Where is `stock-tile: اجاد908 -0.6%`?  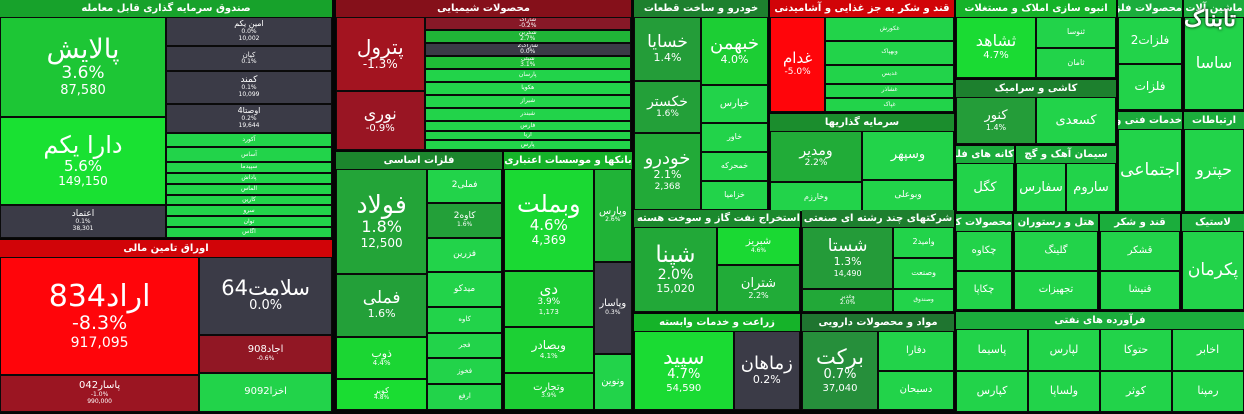
stock-tile: اجاد908 -0.6% is located at coordinates (265, 354).